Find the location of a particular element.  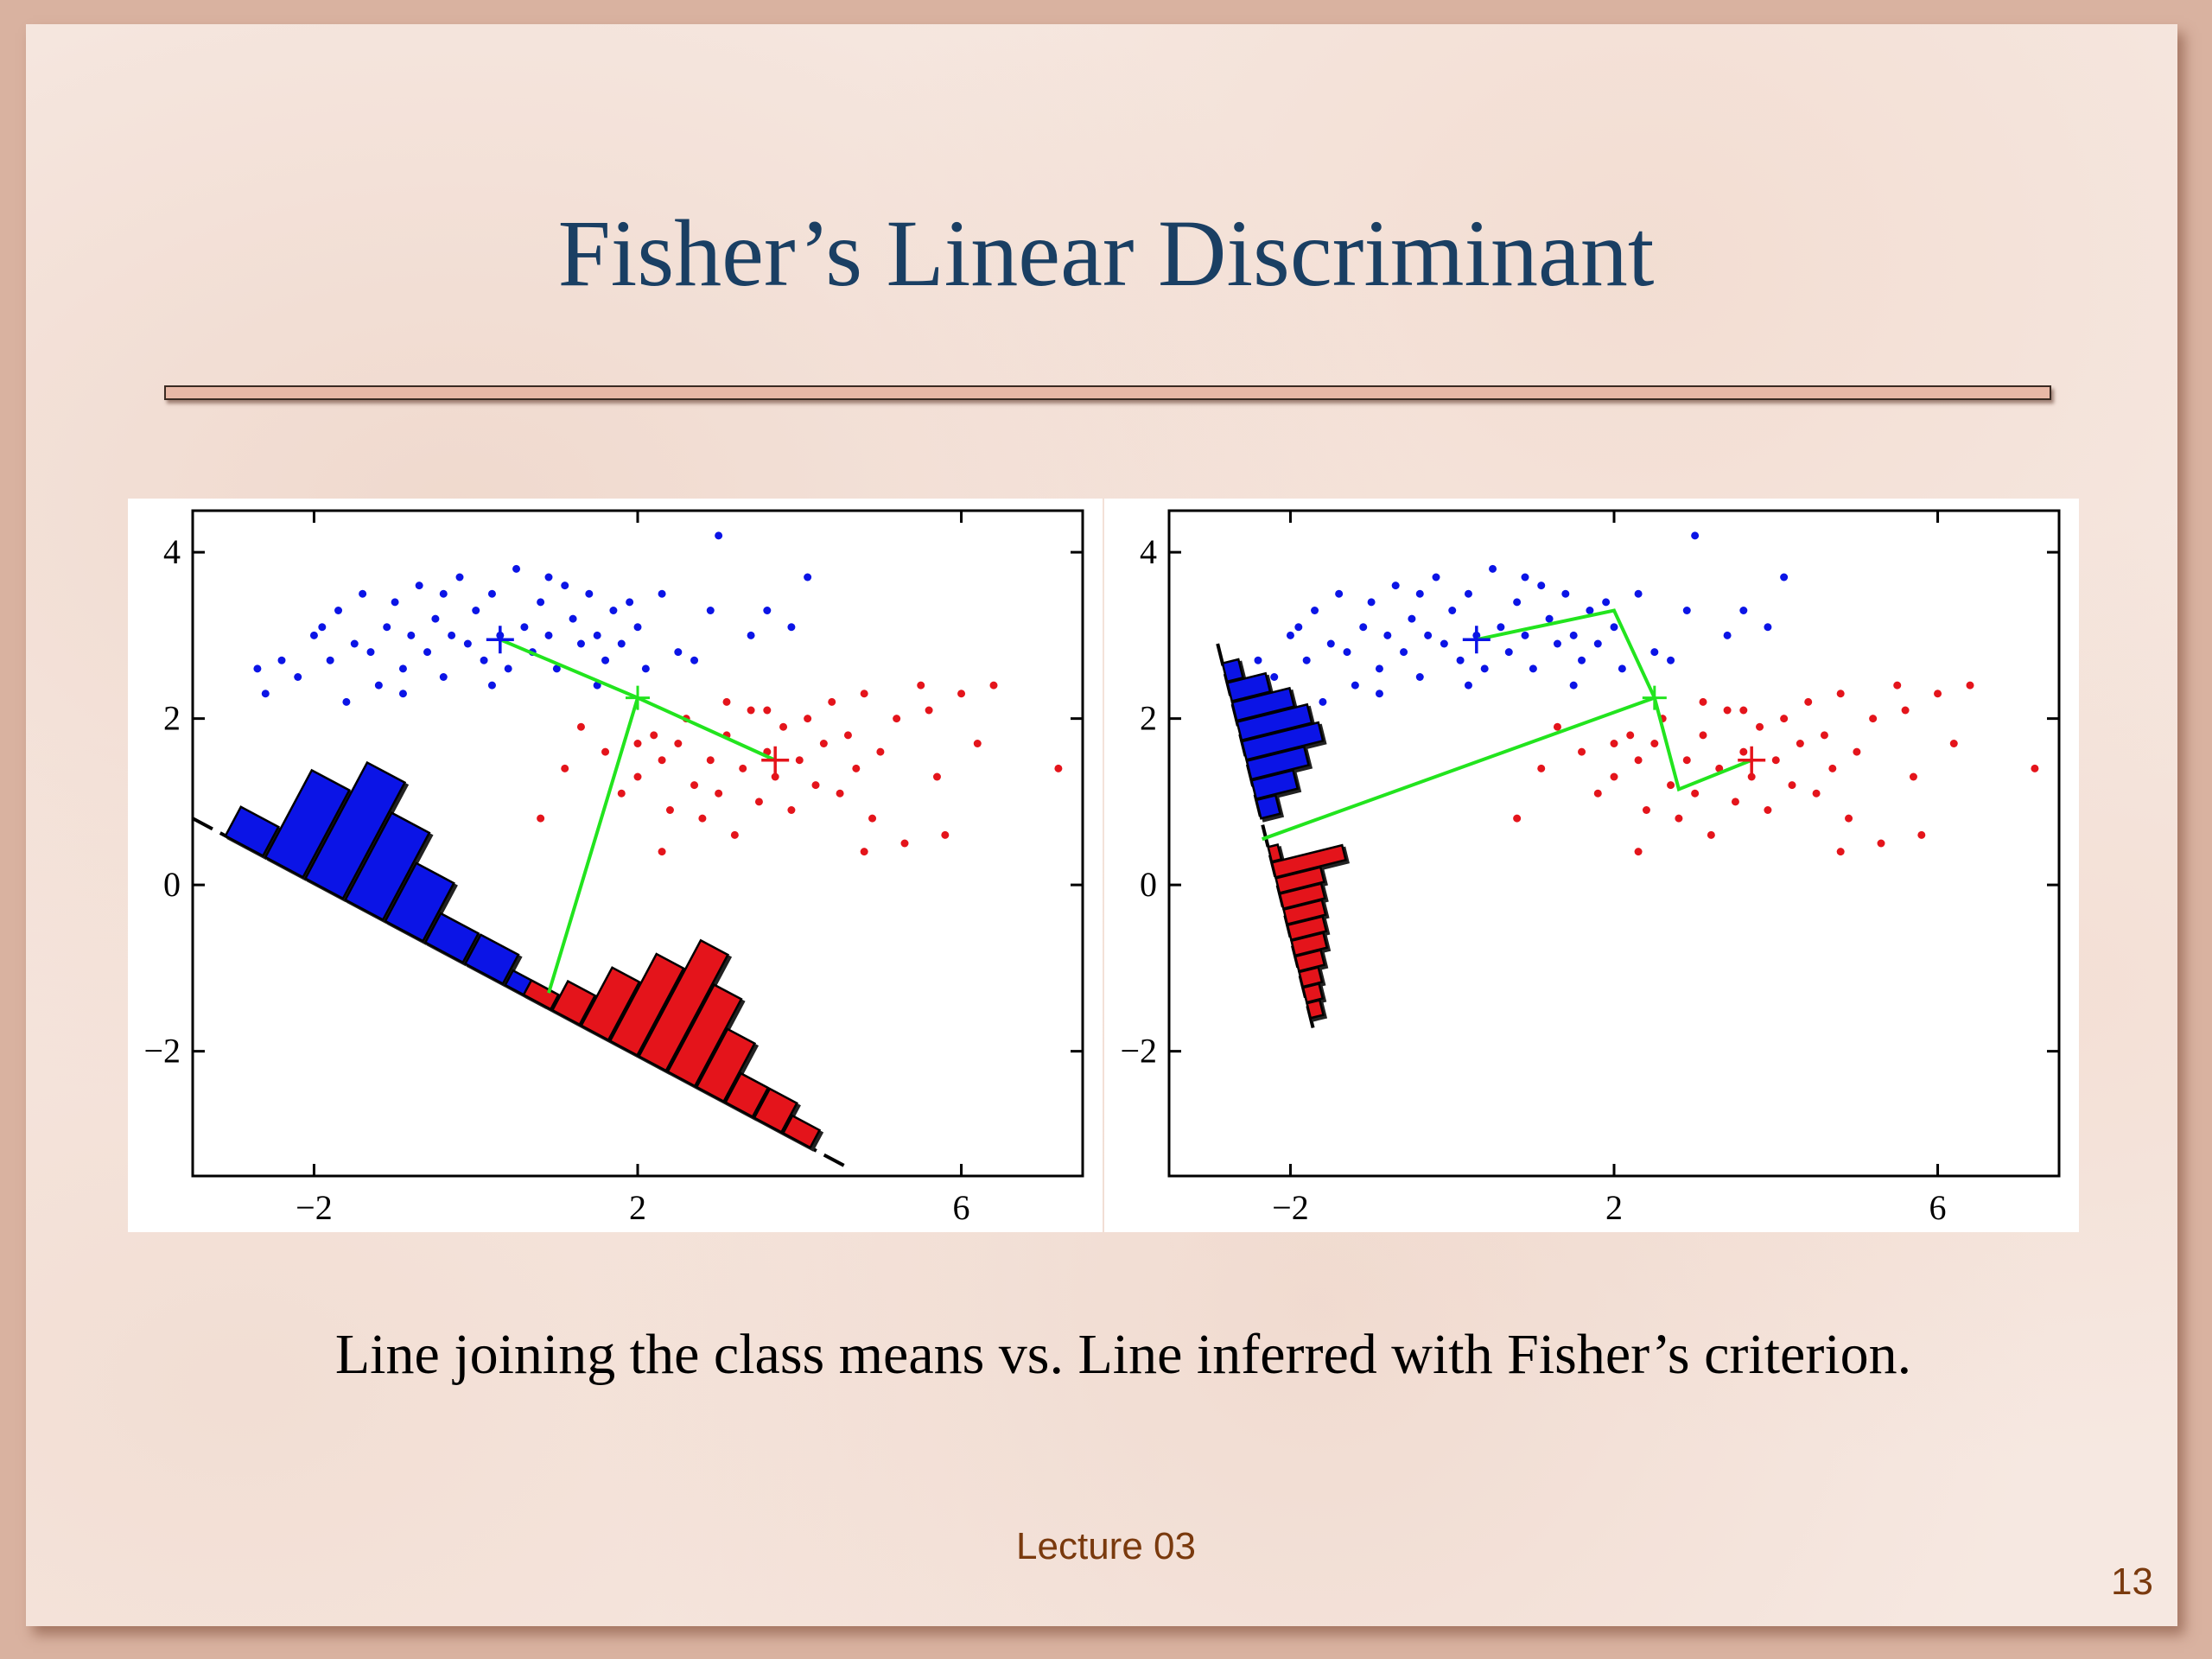

x-tick-label: 2 is located at coordinates (1614, 1207).